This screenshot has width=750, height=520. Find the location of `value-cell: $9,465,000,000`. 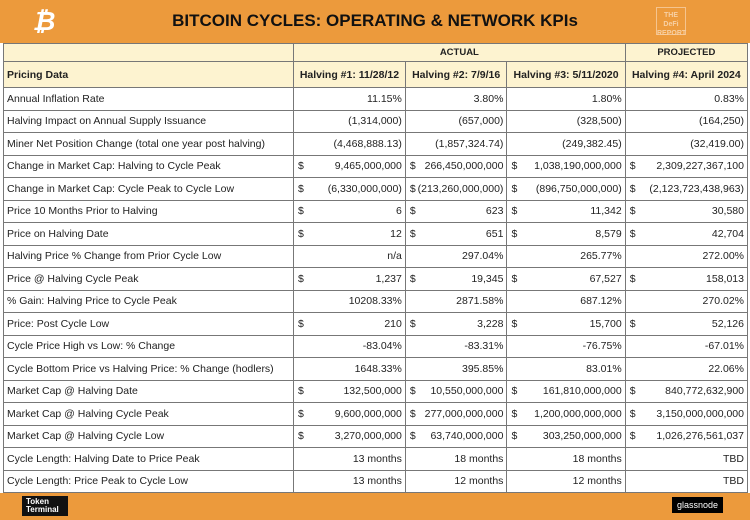

value-cell: $9,465,000,000 is located at coordinates (349, 166).